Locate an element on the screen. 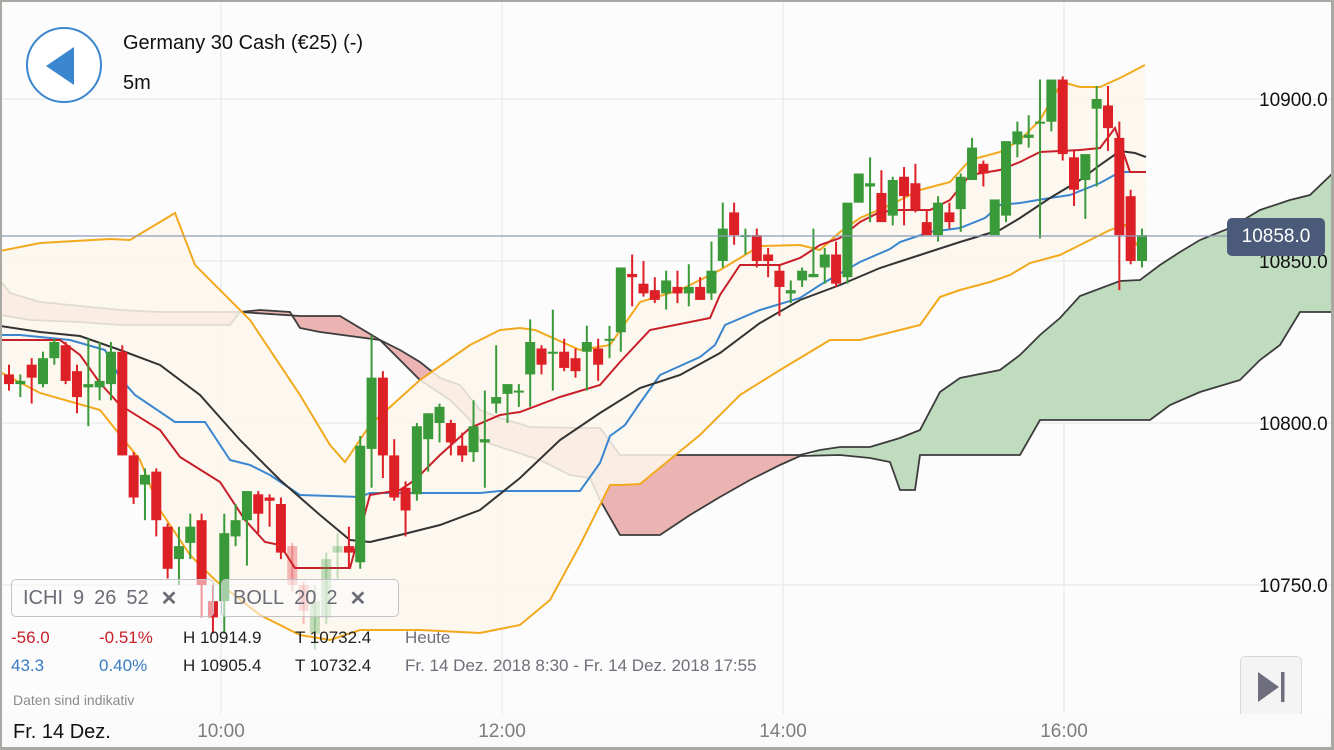  timeframe-label: 5m is located at coordinates (137, 83).